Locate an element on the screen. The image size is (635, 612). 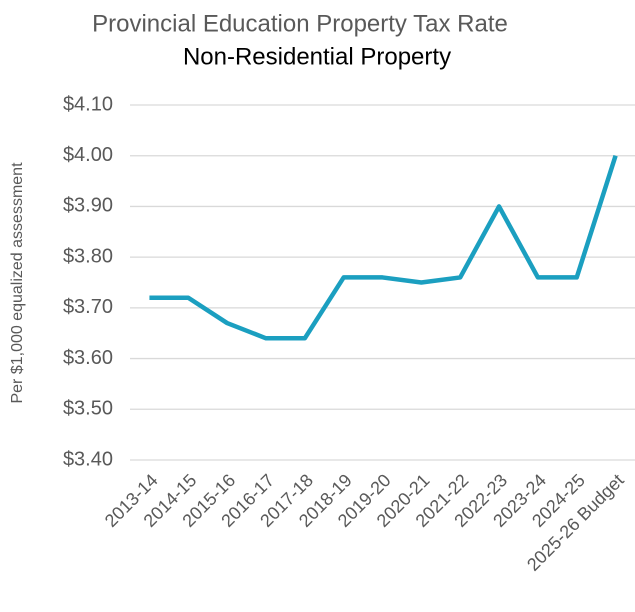
y-tick-label: $4.10 is located at coordinates (88, 104).